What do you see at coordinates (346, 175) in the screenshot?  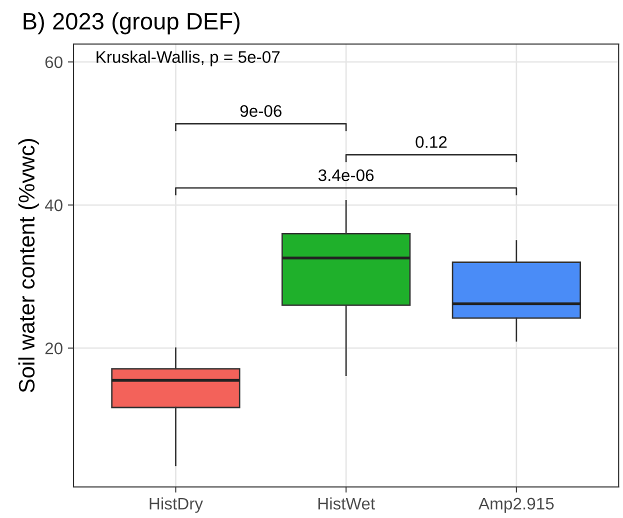 I see `annotation: 3.4e-06` at bounding box center [346, 175].